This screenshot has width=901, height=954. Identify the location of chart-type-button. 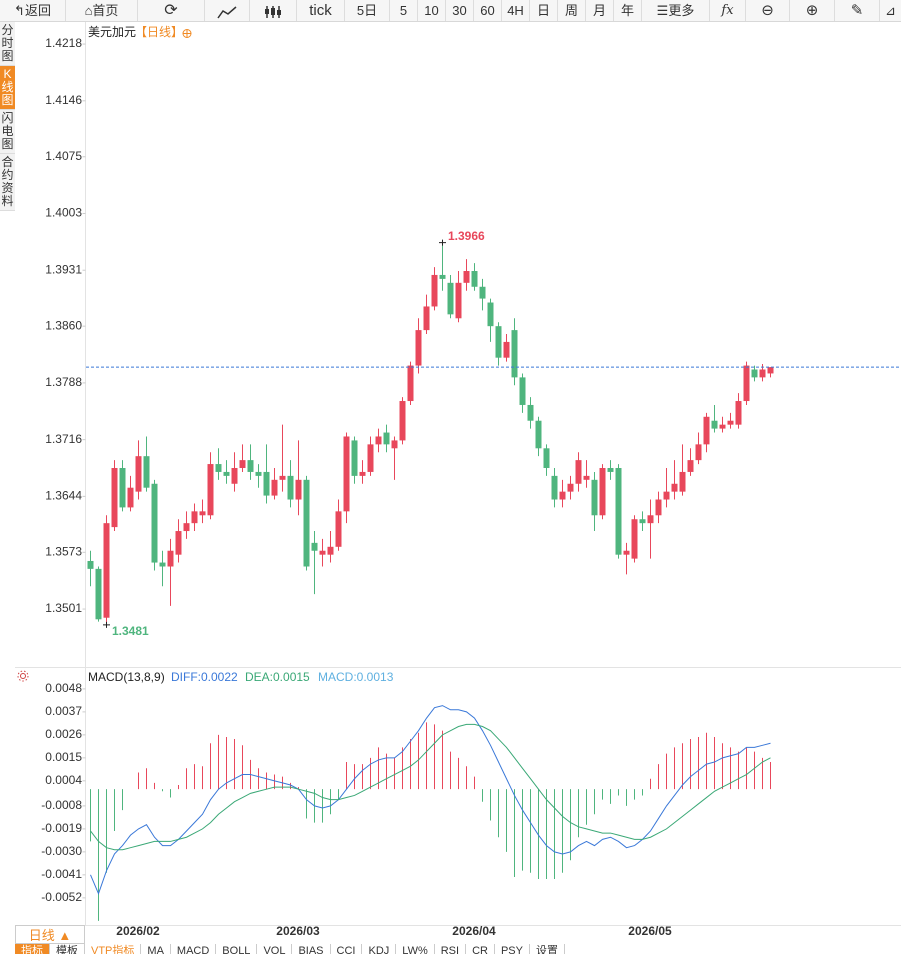
(227, 10).